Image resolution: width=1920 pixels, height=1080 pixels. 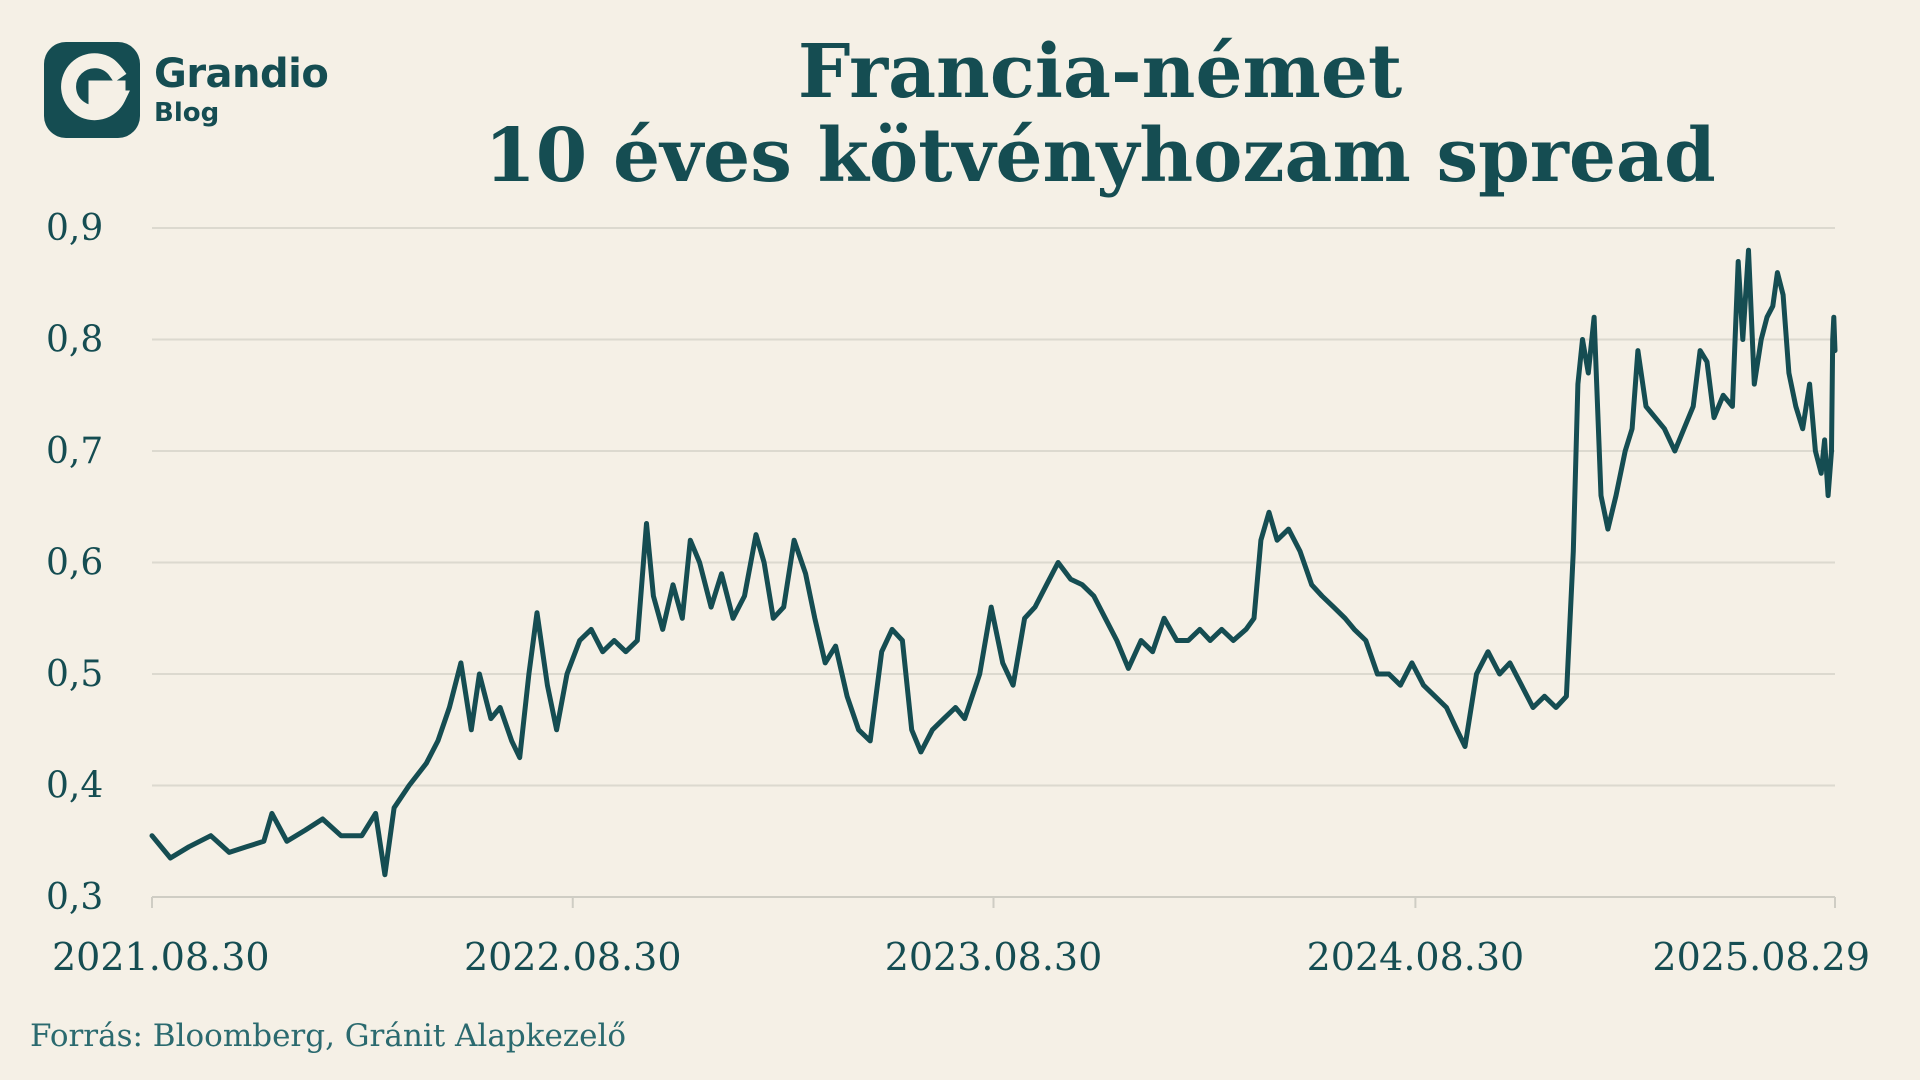 I want to click on x-tick-label: 2021.08.30, so click(x=161, y=957).